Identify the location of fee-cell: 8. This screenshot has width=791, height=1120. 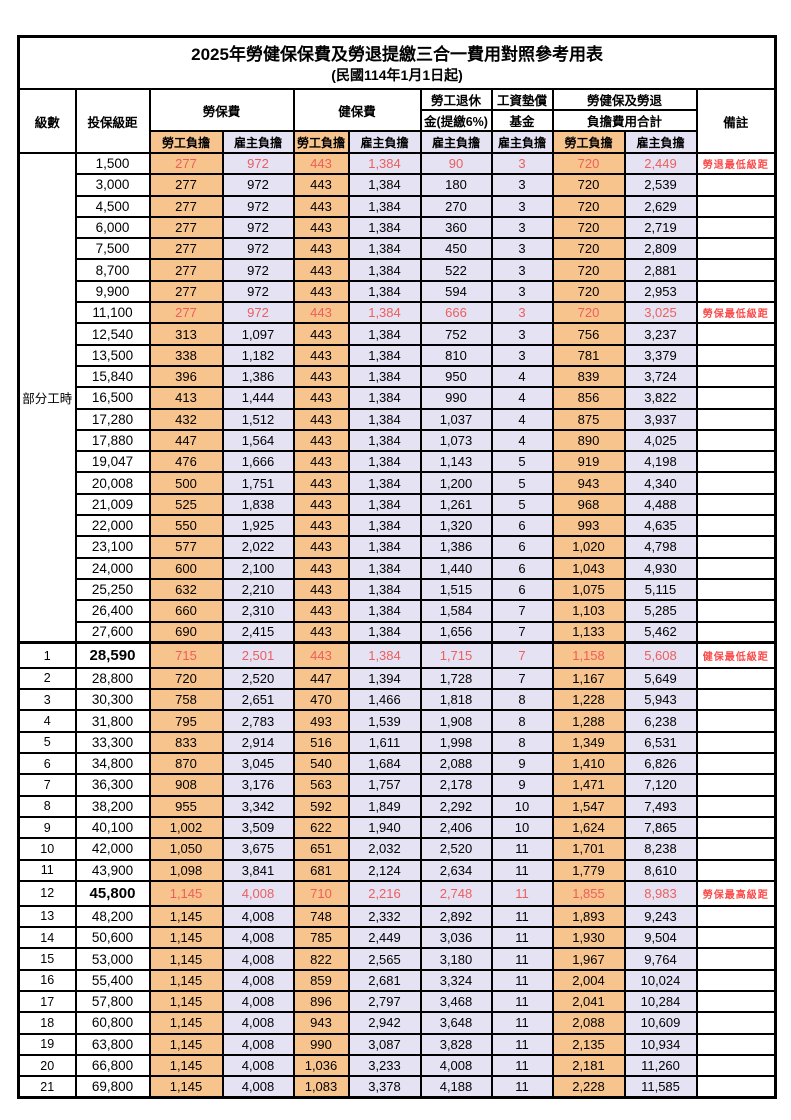
(522, 700).